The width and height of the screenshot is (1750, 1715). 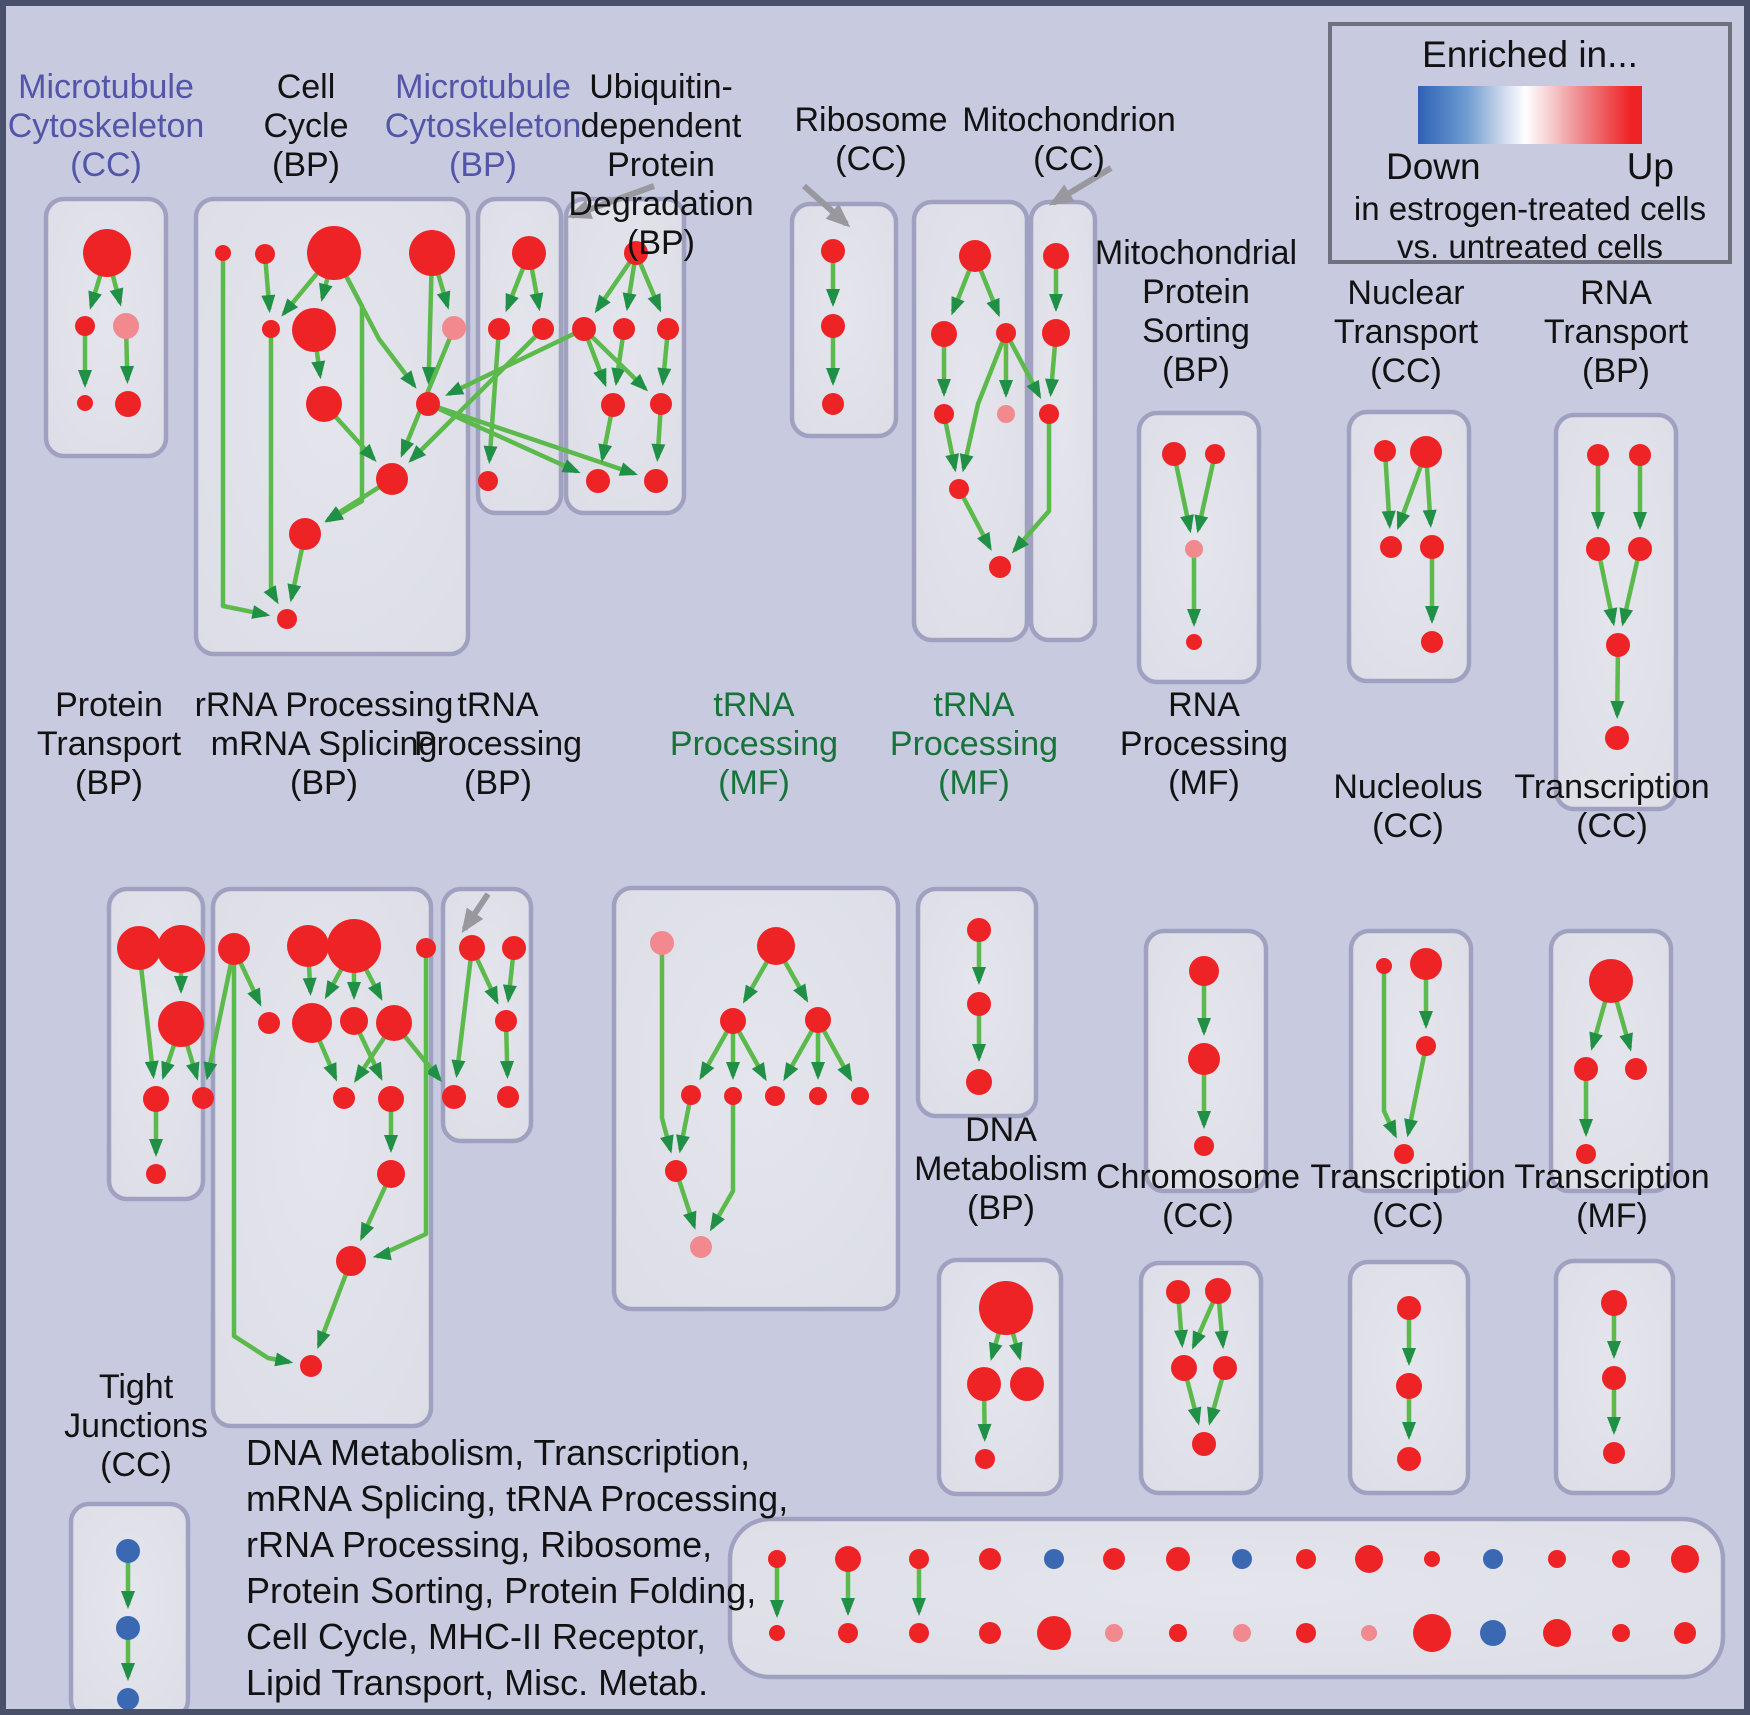 I want to click on gene-node-u7, so click(x=818, y=1096).